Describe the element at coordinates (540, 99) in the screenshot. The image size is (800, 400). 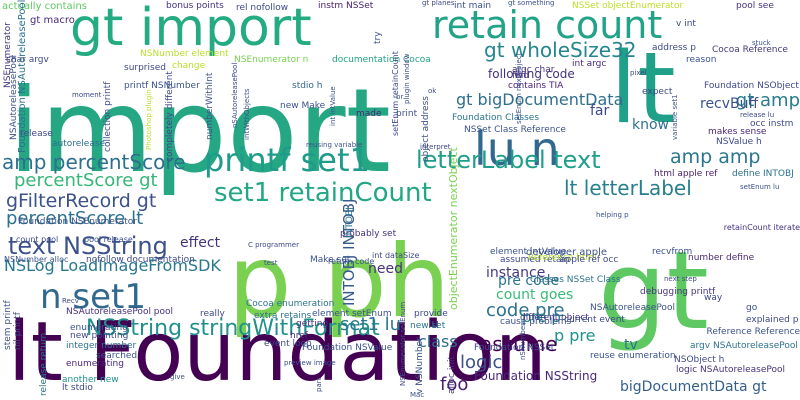
I see `word: gt bigDocumentData` at that location.